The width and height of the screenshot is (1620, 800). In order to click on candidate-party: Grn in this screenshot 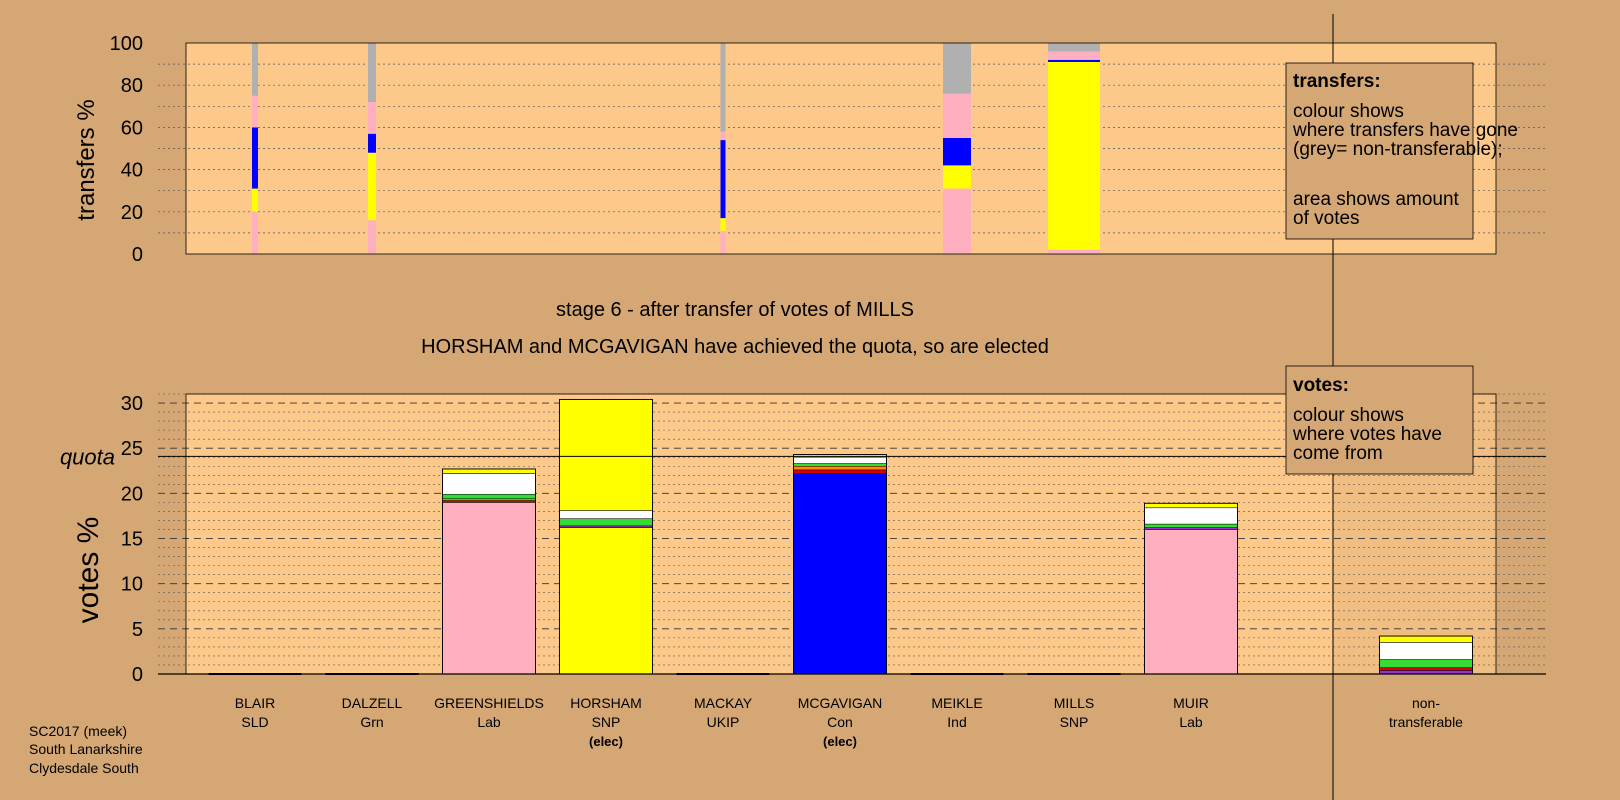, I will do `click(371, 722)`.